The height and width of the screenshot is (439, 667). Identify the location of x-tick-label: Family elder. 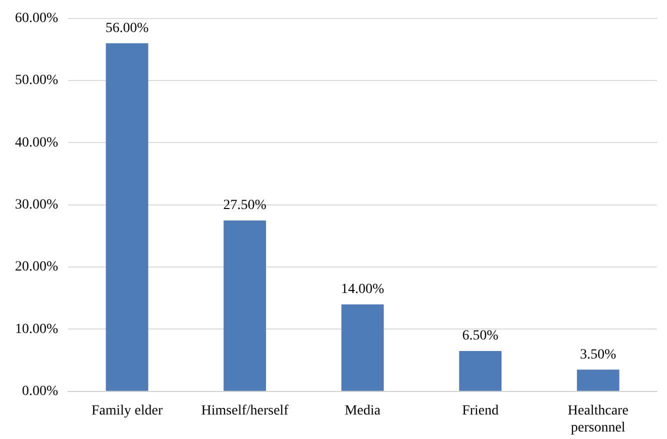
(127, 410).